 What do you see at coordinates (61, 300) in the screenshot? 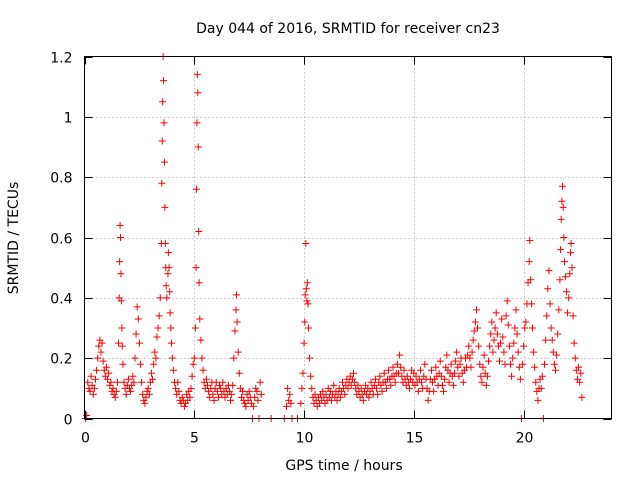
I see `y-tick-label: 0.4` at bounding box center [61, 300].